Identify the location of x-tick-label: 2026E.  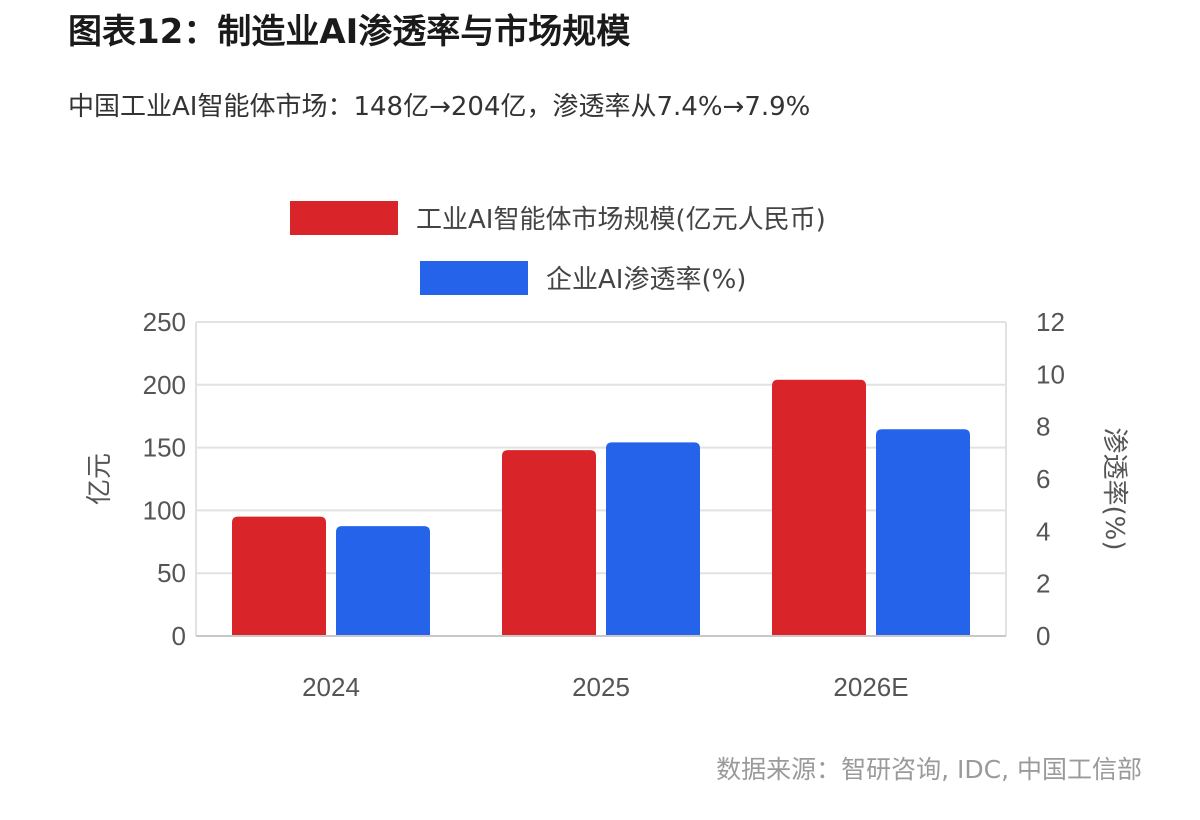
(870, 687).